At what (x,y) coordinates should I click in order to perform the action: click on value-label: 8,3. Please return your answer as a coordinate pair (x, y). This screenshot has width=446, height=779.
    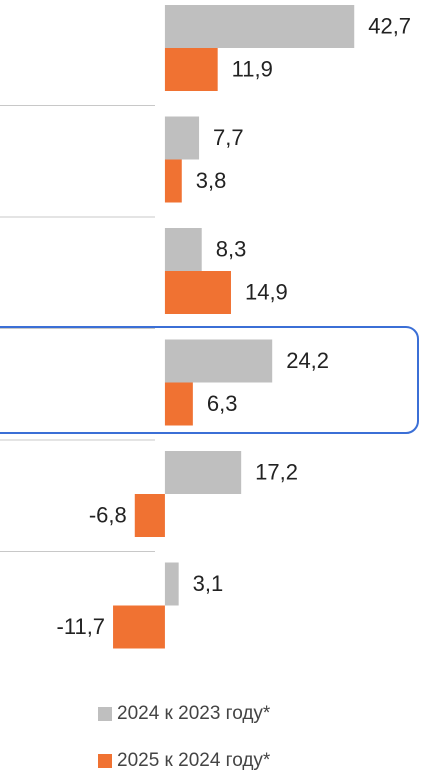
    Looking at the image, I should click on (231, 248).